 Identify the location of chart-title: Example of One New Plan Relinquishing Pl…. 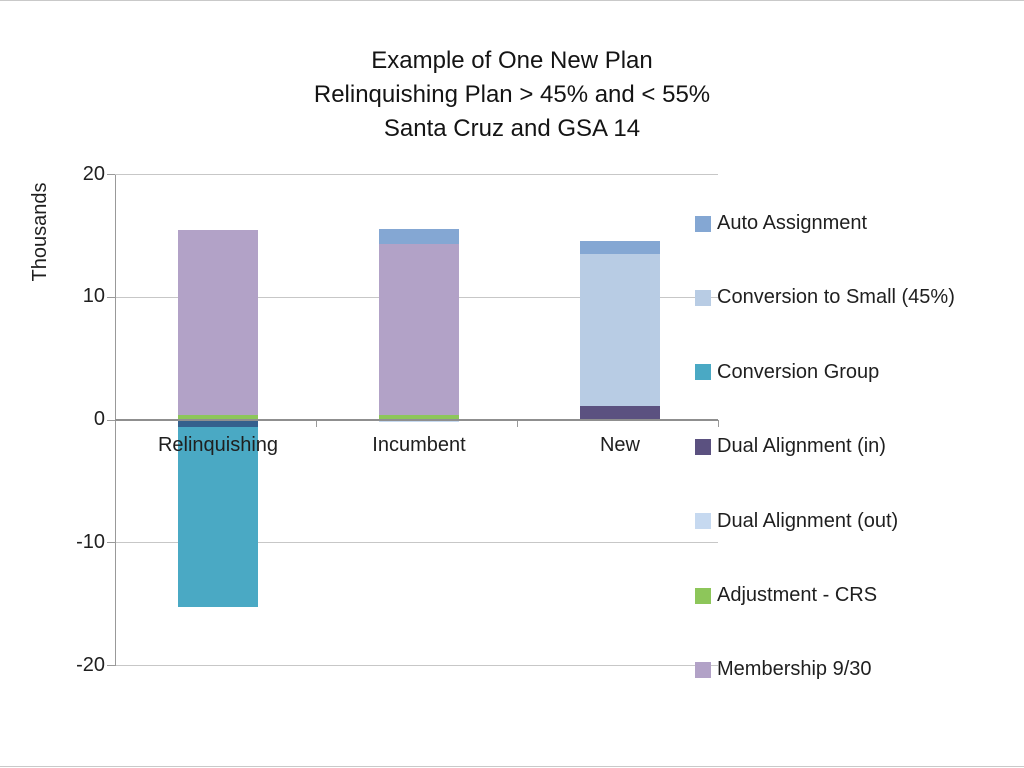
(512, 95).